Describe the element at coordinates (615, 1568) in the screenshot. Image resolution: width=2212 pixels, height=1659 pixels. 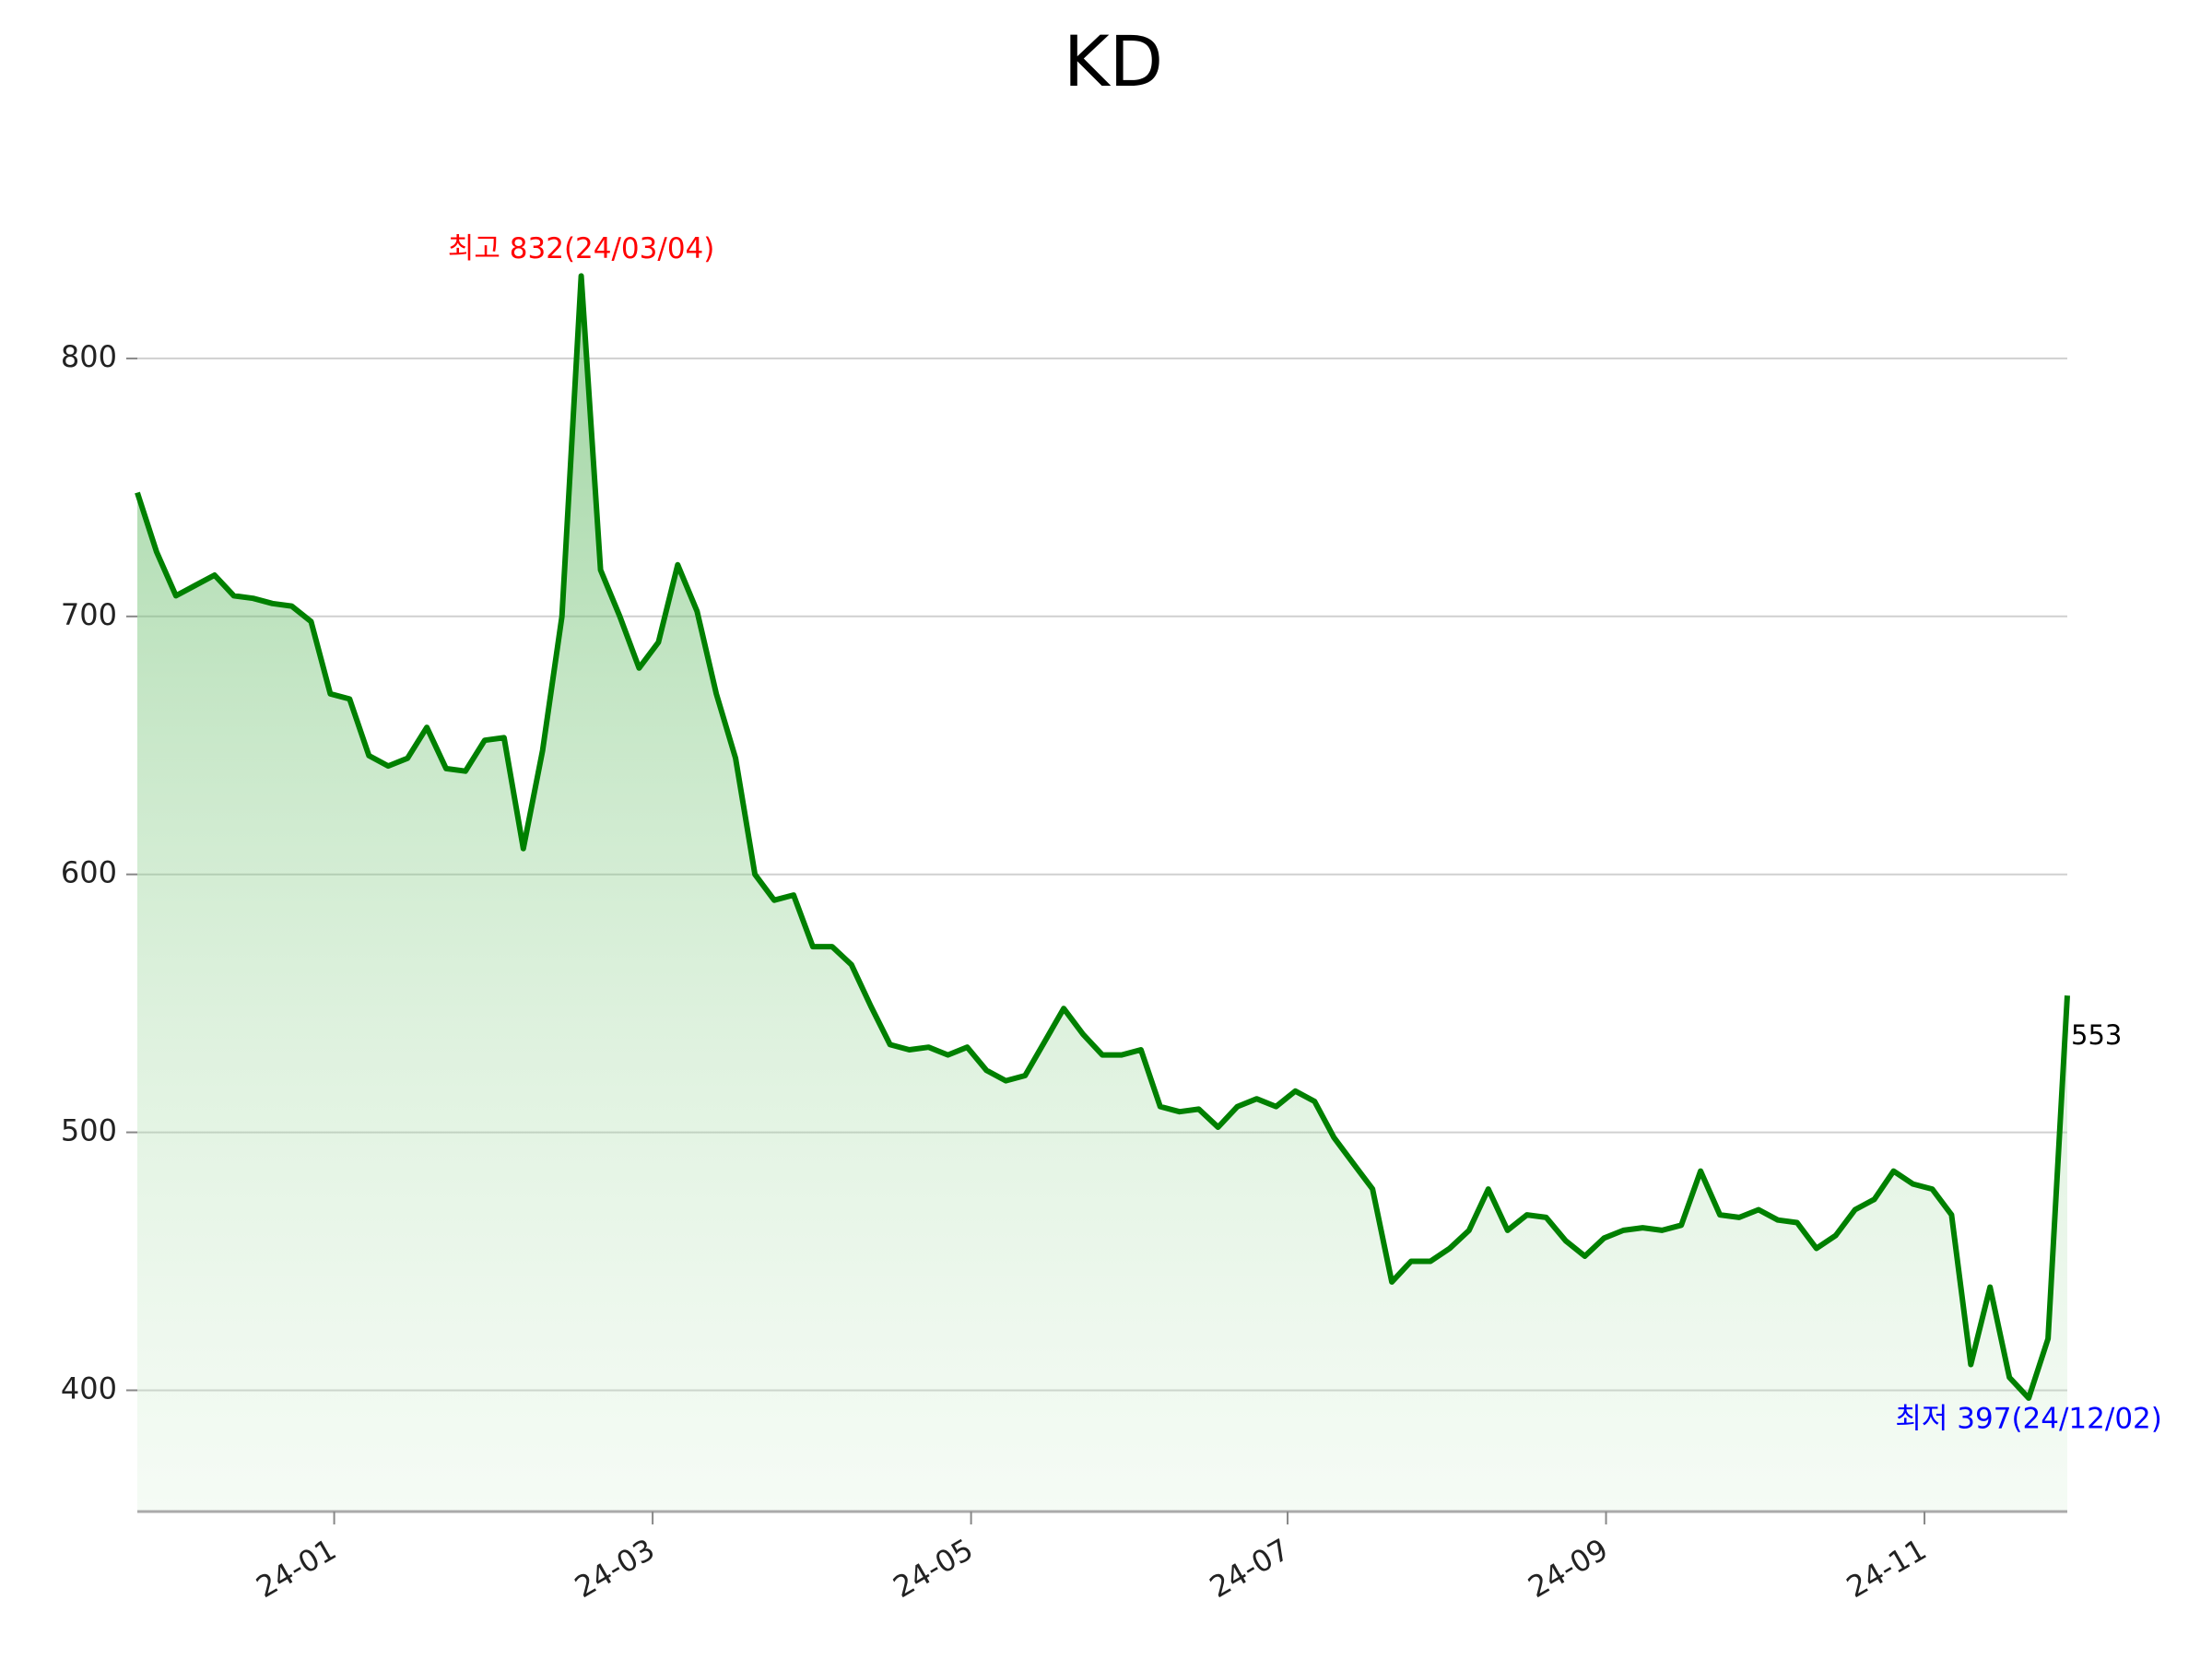
I see `x-tick-label: 24-03` at that location.